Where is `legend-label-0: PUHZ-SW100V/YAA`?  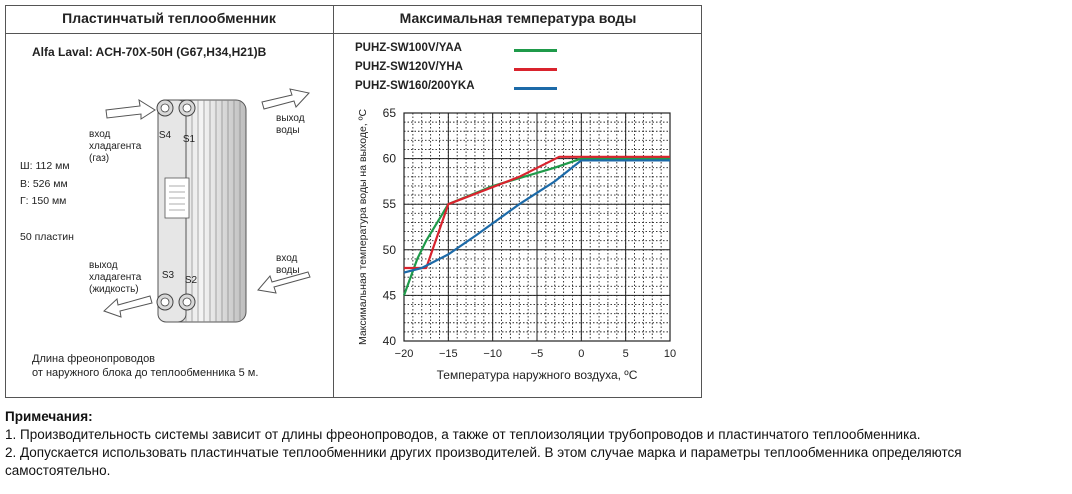
legend-label-0: PUHZ-SW100V/YAA is located at coordinates (408, 48).